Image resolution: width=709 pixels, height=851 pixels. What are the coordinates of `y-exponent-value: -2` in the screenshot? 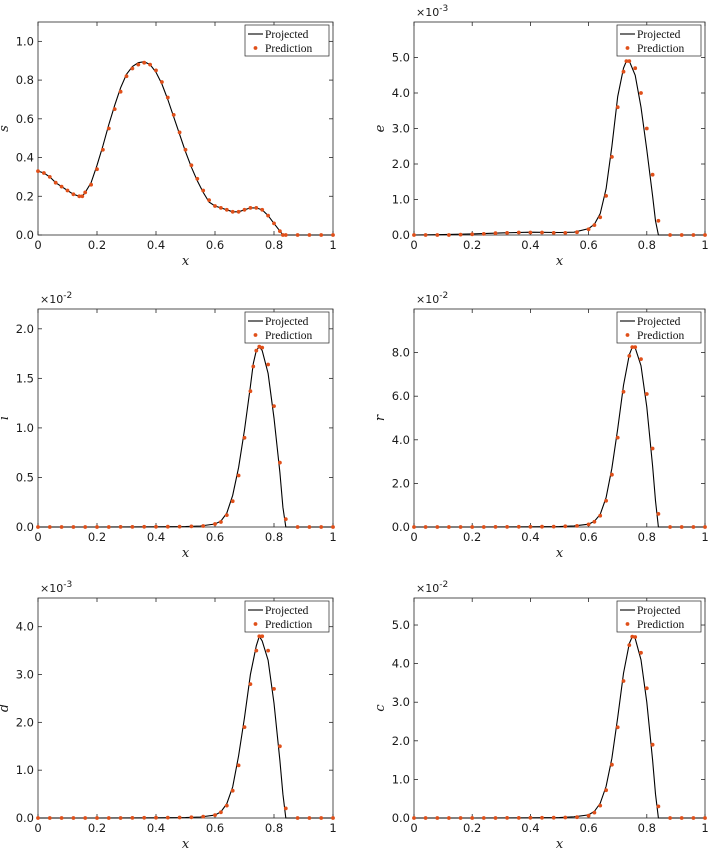 It's located at (443, 585).